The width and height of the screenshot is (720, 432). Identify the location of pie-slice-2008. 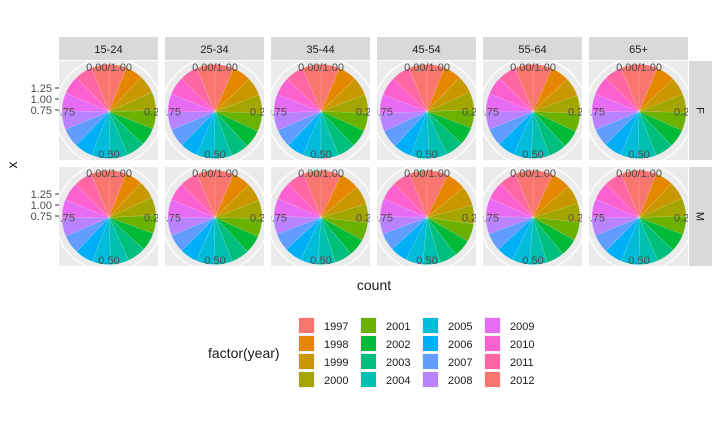
(509, 225).